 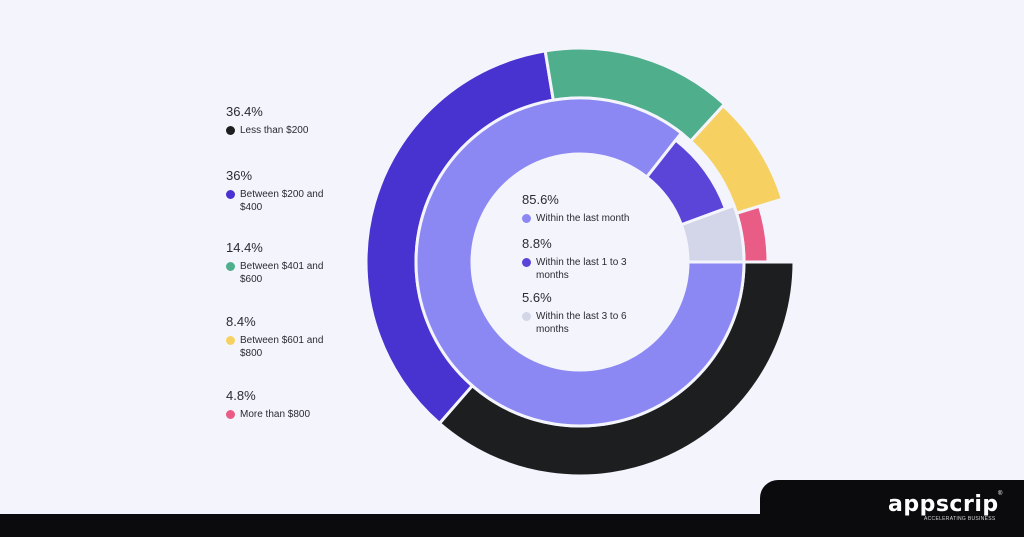 I want to click on legend-entry-less-than-200: 36.4% Less than $200, so click(x=296, y=120).